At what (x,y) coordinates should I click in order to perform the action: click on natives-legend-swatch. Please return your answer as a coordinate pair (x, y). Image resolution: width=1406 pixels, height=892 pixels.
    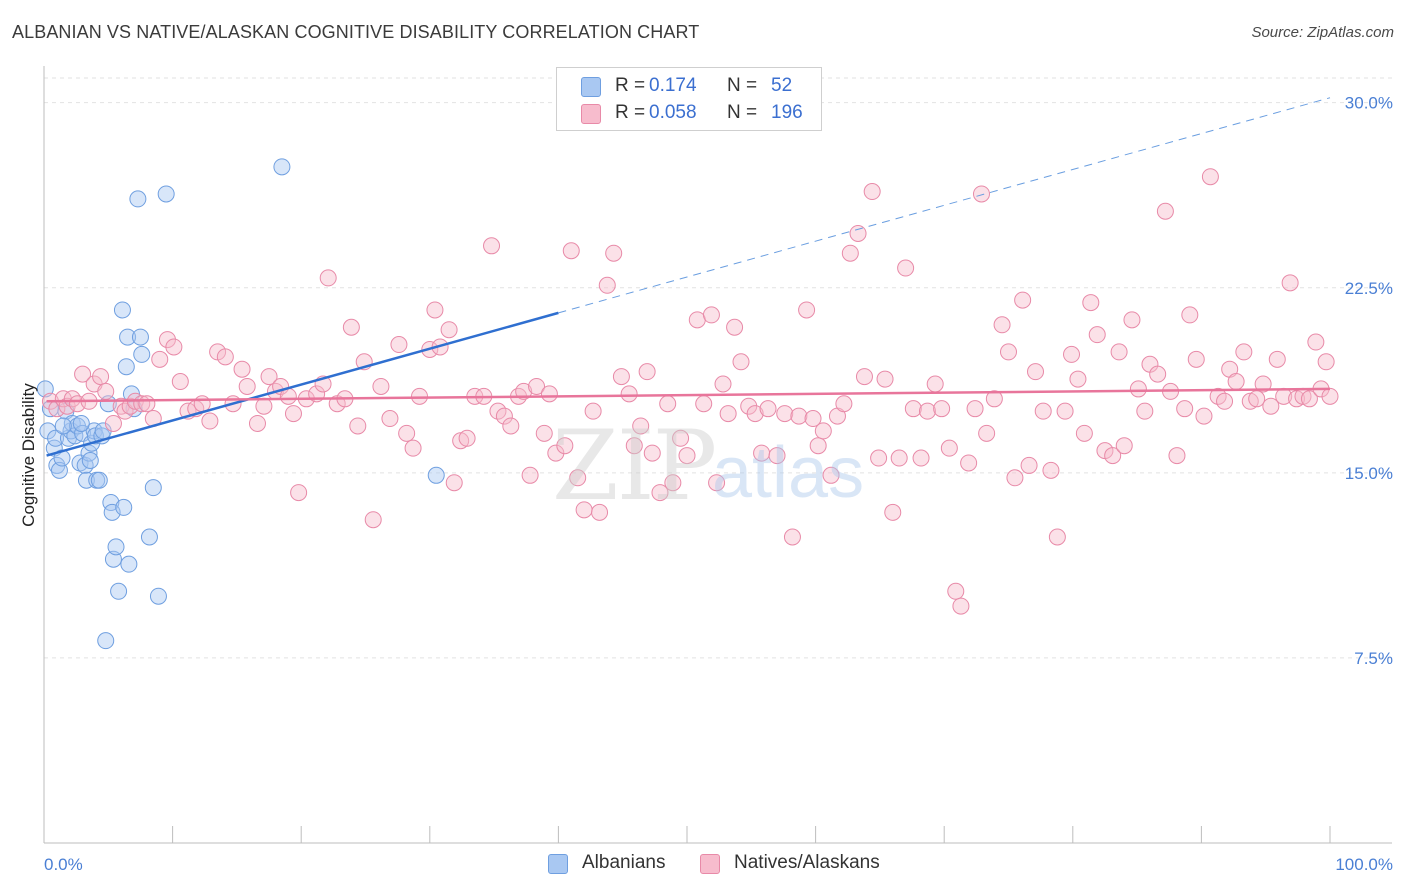
    Looking at the image, I should click on (710, 864).